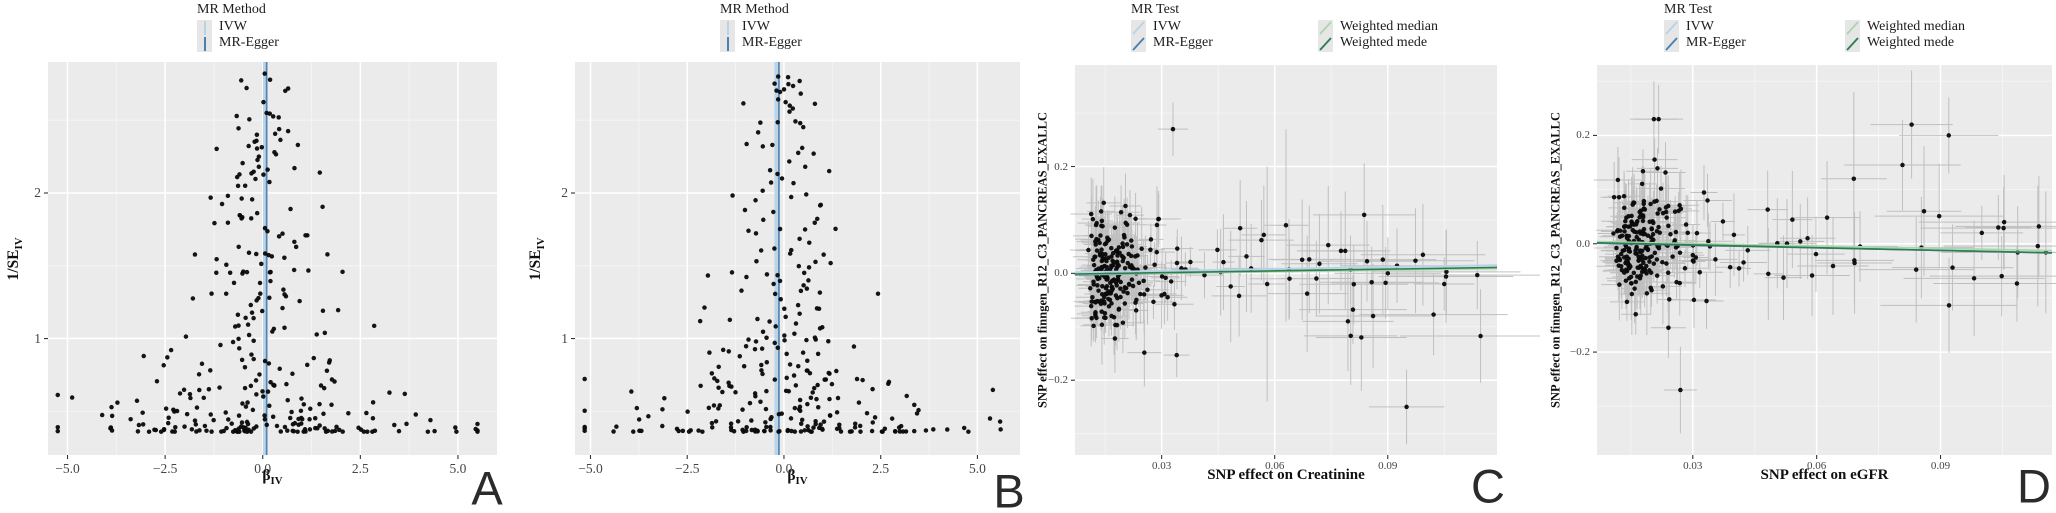  I want to click on panel-b-y-axis-label: 1/SEIV, so click(537, 258).